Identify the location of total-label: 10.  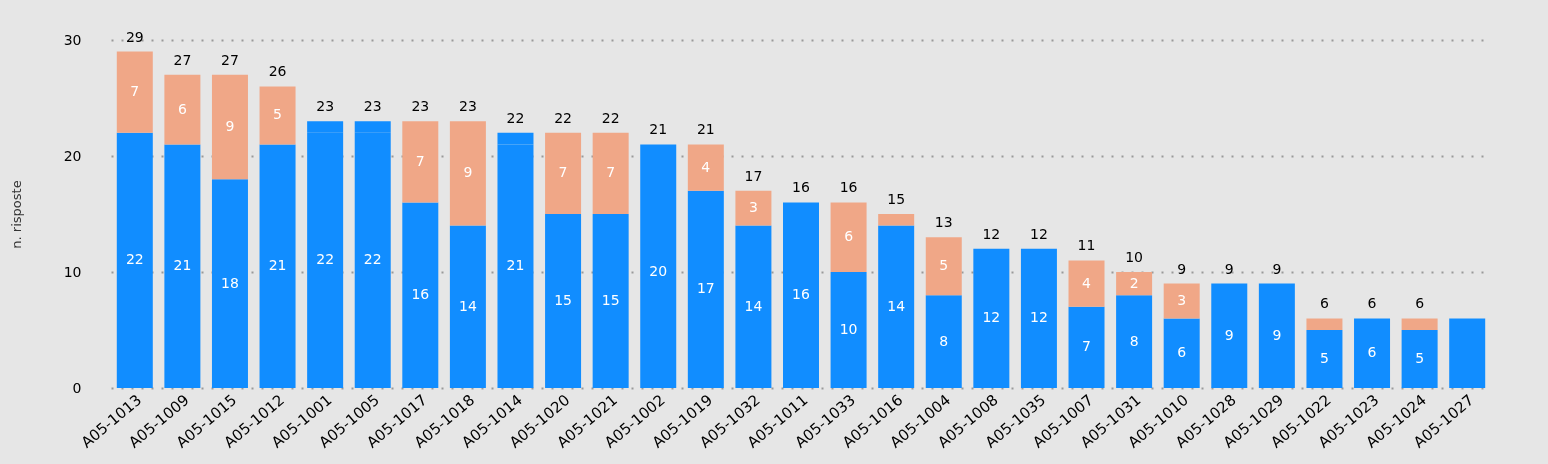
(1134, 257).